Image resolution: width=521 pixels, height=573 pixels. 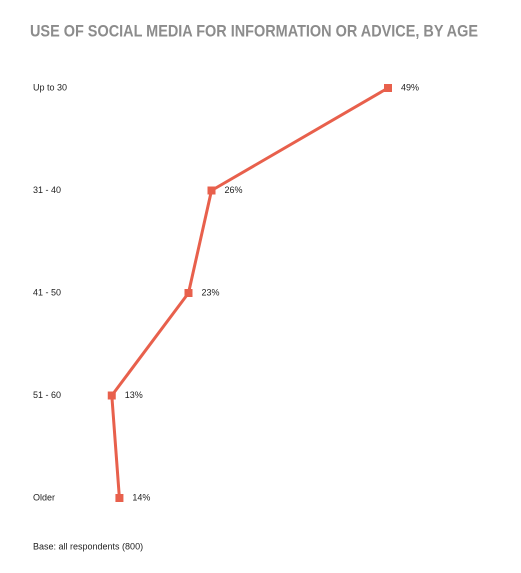 What do you see at coordinates (210, 292) in the screenshot?
I see `value-label: 23%` at bounding box center [210, 292].